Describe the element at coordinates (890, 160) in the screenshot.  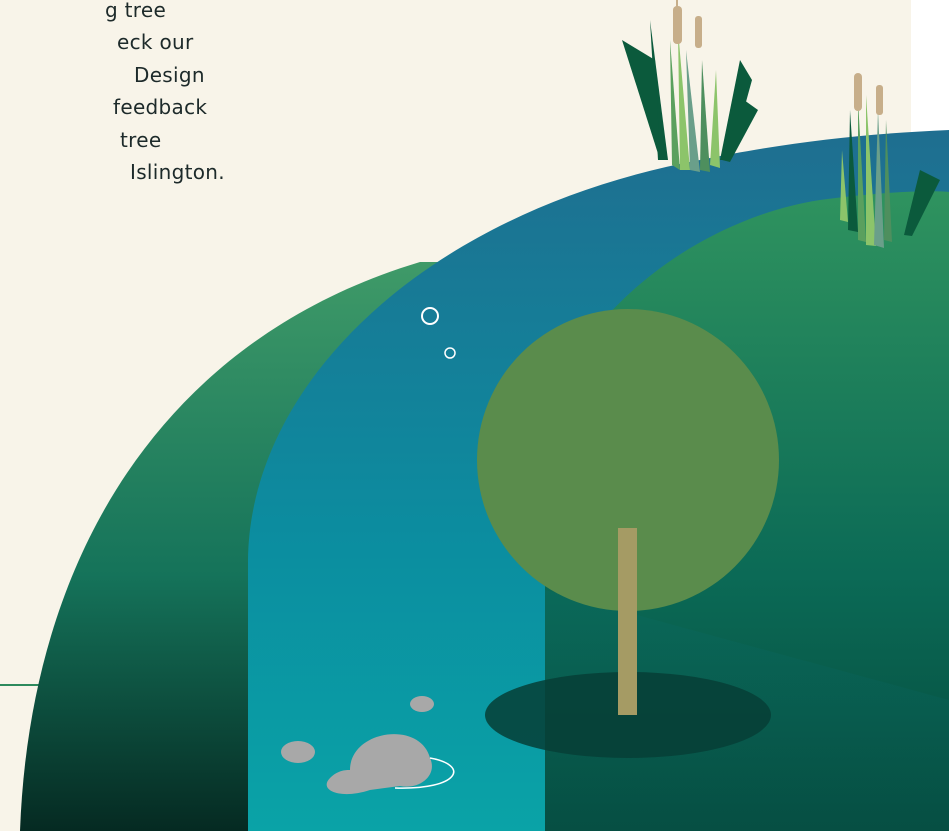
I see `reeds-right` at that location.